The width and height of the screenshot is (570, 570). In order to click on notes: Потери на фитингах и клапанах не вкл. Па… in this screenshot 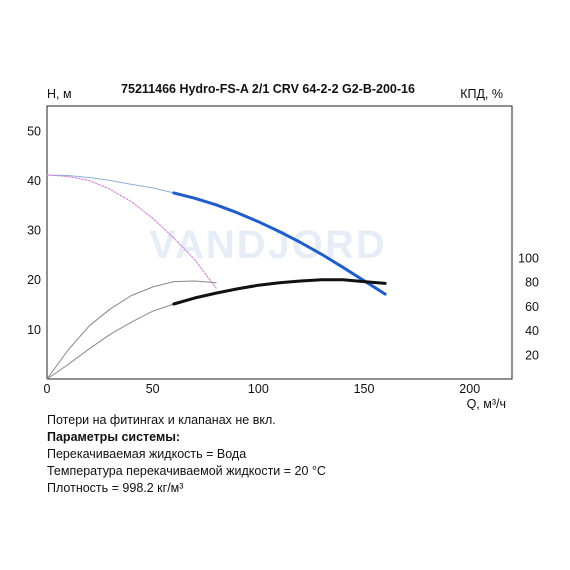, I will do `click(186, 454)`.